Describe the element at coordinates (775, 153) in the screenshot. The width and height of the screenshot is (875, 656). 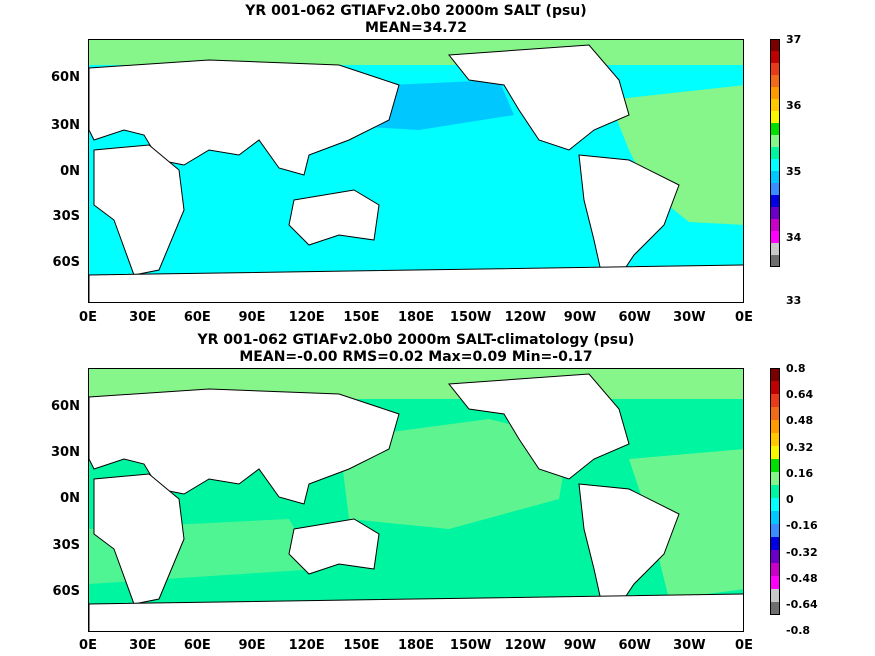
I see `colorbar-salt` at that location.